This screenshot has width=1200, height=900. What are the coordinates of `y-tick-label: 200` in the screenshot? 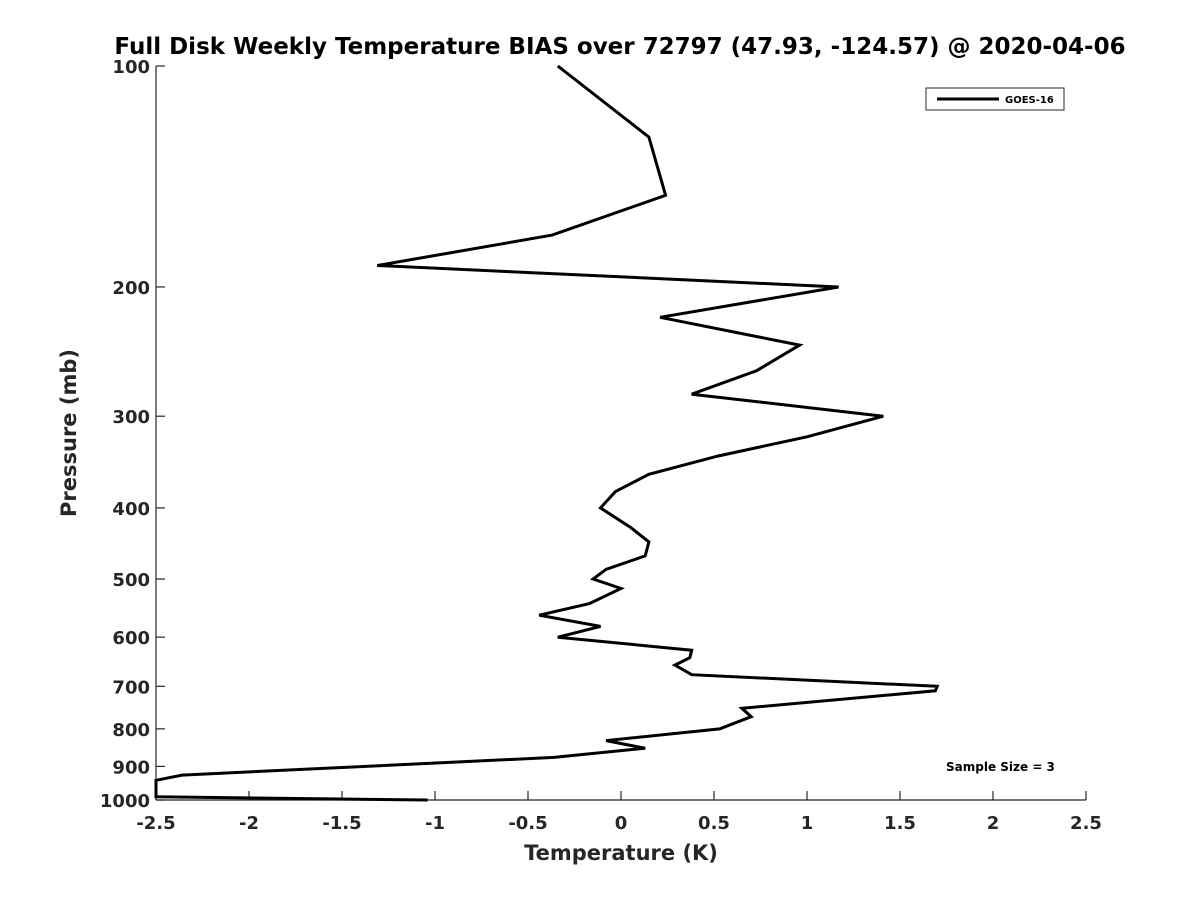 It's located at (131, 288).